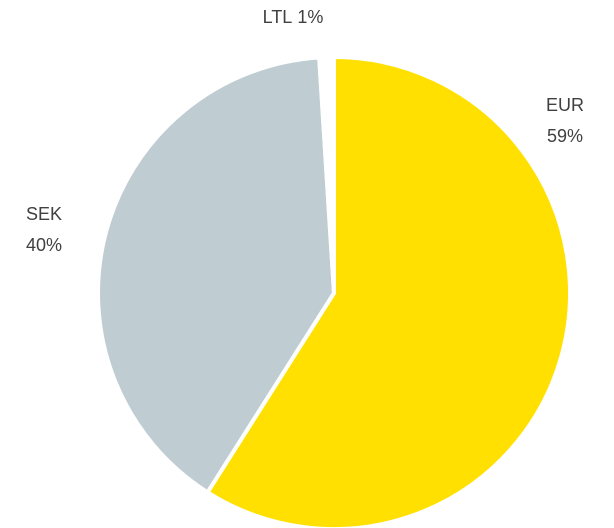 The image size is (614, 528). I want to click on slice-label-value: 40%, so click(44, 245).